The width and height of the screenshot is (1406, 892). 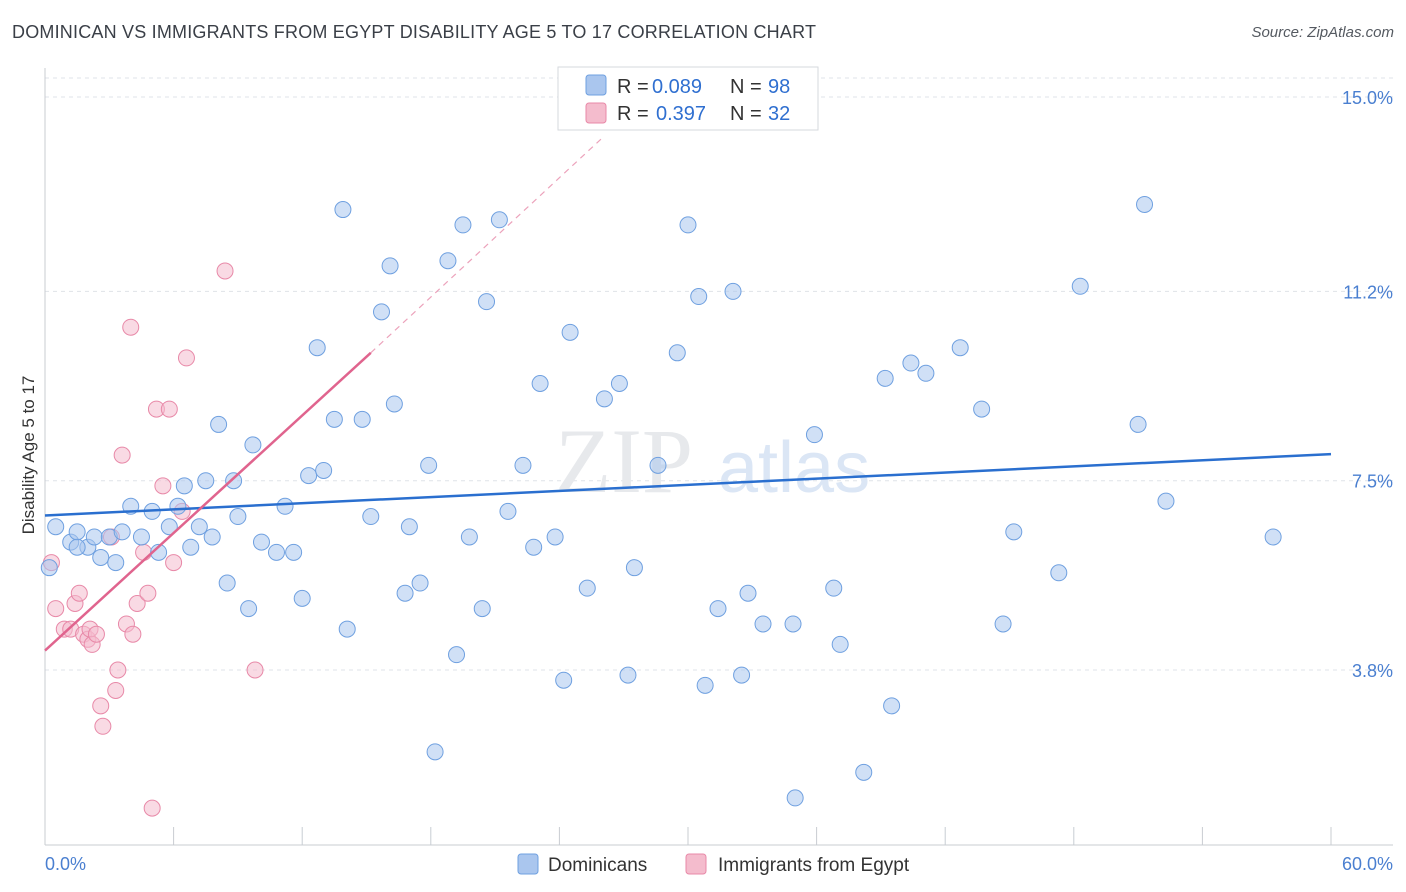 What do you see at coordinates (1322, 32) in the screenshot?
I see `source-label: Source: ZipAtlas.com` at bounding box center [1322, 32].